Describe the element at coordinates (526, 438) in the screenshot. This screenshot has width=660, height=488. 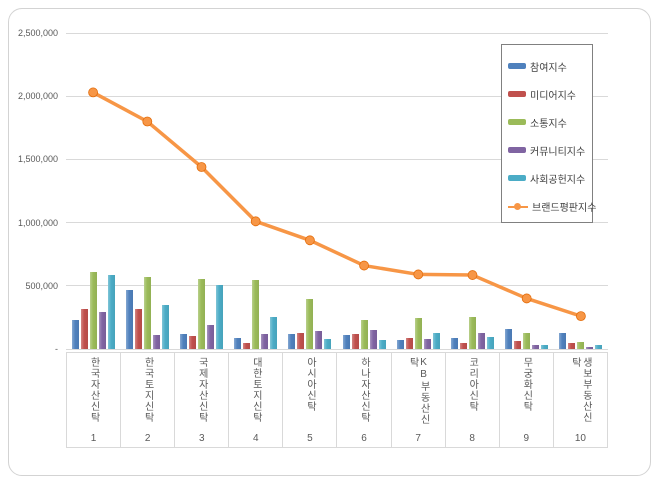
I see `rank-label: 9` at that location.